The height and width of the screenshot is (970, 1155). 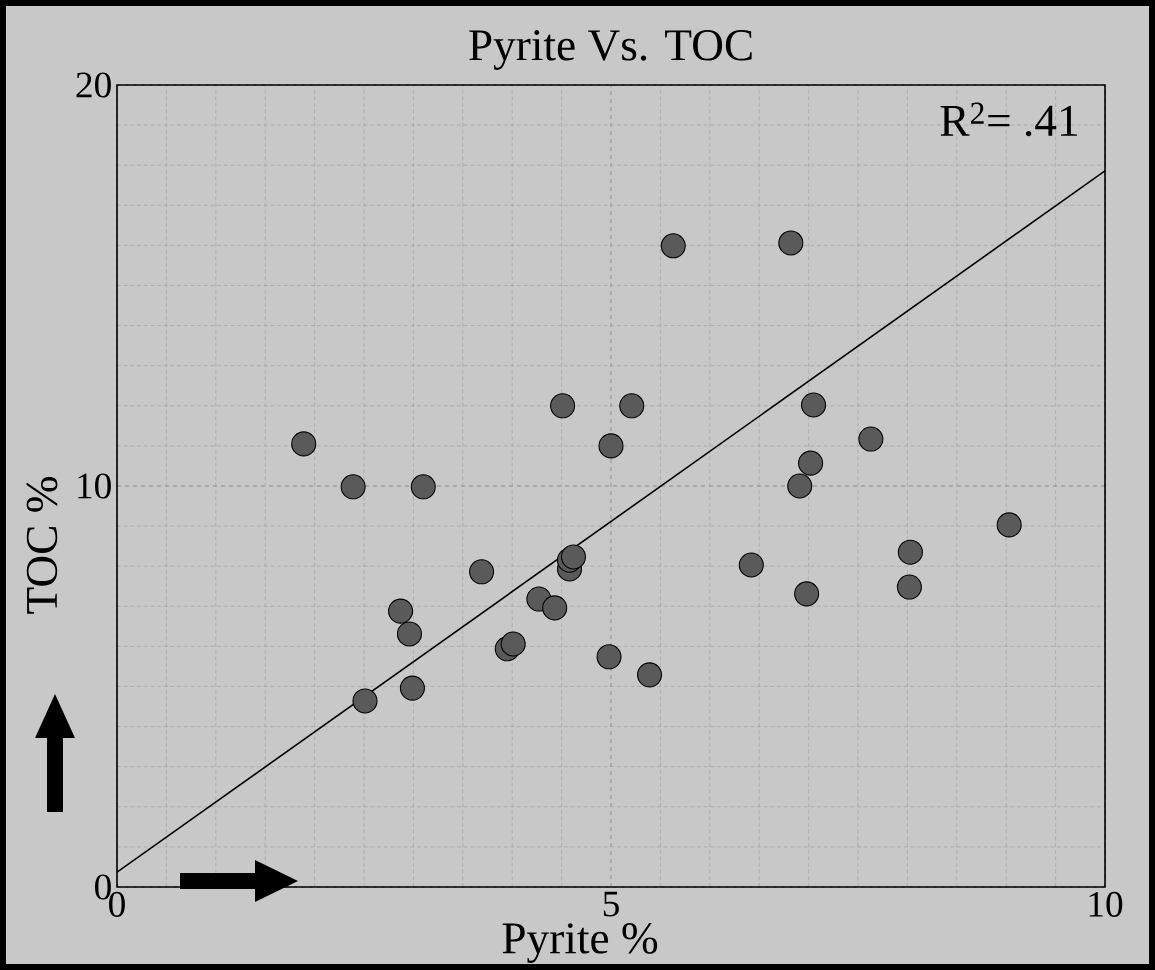 I want to click on y-axis-title: TOC %, so click(x=42, y=545).